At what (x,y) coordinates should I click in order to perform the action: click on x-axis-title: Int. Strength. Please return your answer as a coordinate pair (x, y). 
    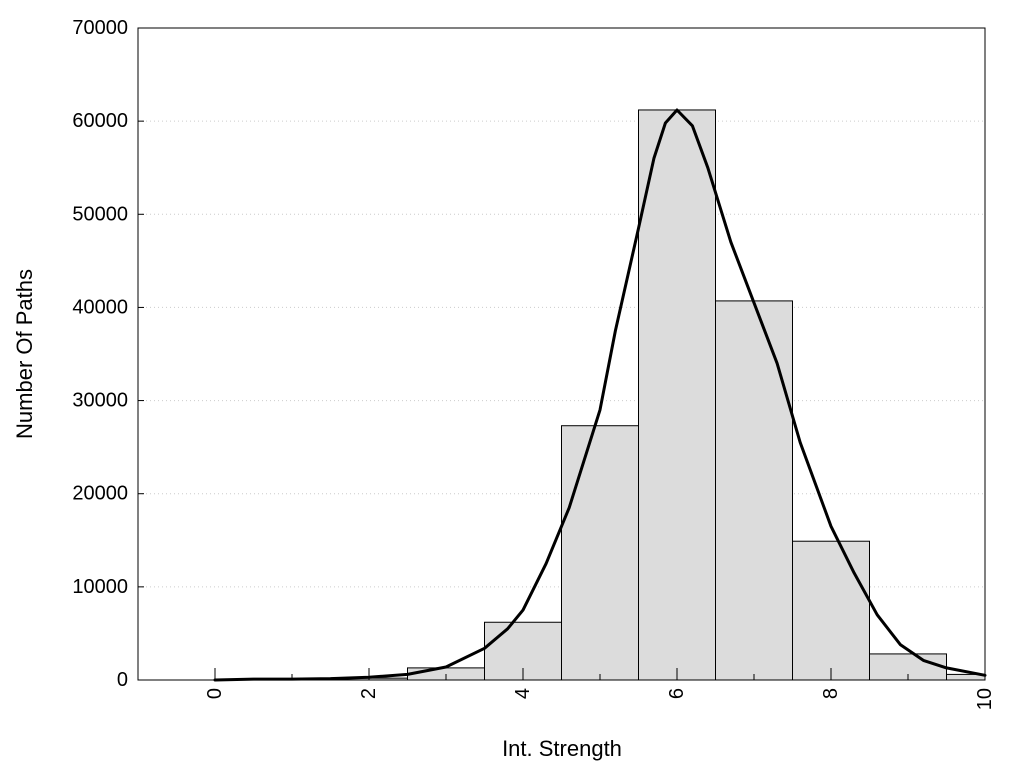
    Looking at the image, I should click on (562, 748).